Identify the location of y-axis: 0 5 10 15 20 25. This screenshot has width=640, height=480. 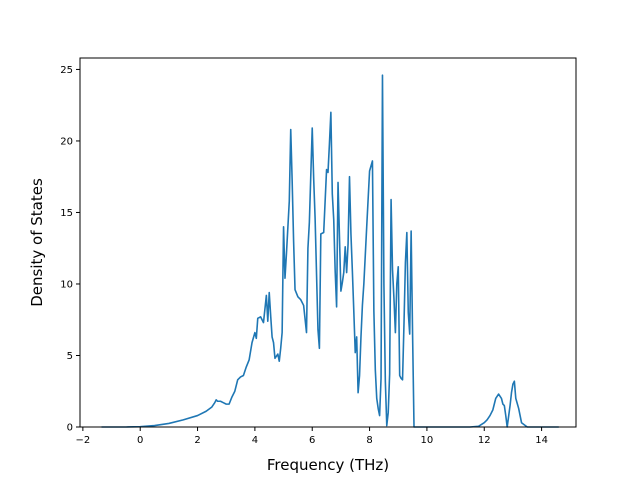
(70, 249).